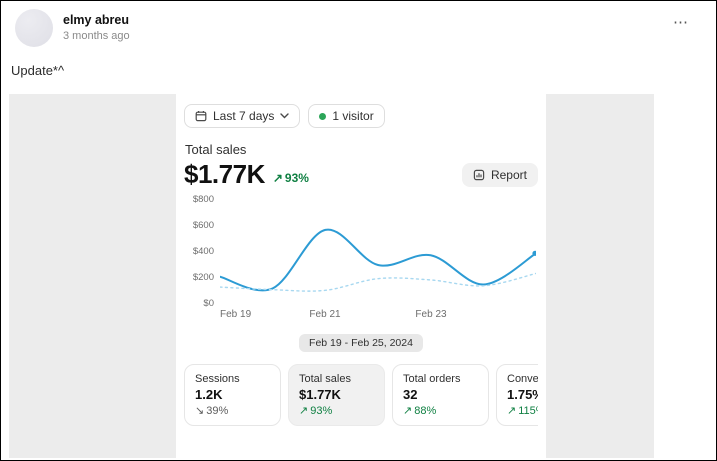 The image size is (717, 461). What do you see at coordinates (440, 410) in the screenshot?
I see `metric-card-change: ↗ 88%` at bounding box center [440, 410].